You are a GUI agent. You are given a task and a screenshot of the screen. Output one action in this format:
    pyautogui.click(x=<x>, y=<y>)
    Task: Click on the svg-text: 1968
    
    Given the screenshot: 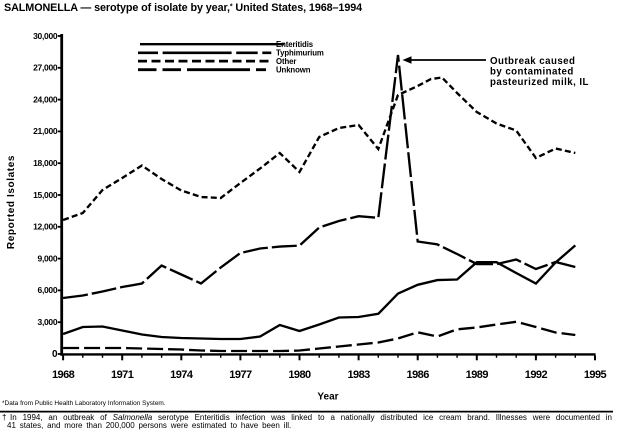 What is the action you would take?
    pyautogui.click(x=63, y=375)
    